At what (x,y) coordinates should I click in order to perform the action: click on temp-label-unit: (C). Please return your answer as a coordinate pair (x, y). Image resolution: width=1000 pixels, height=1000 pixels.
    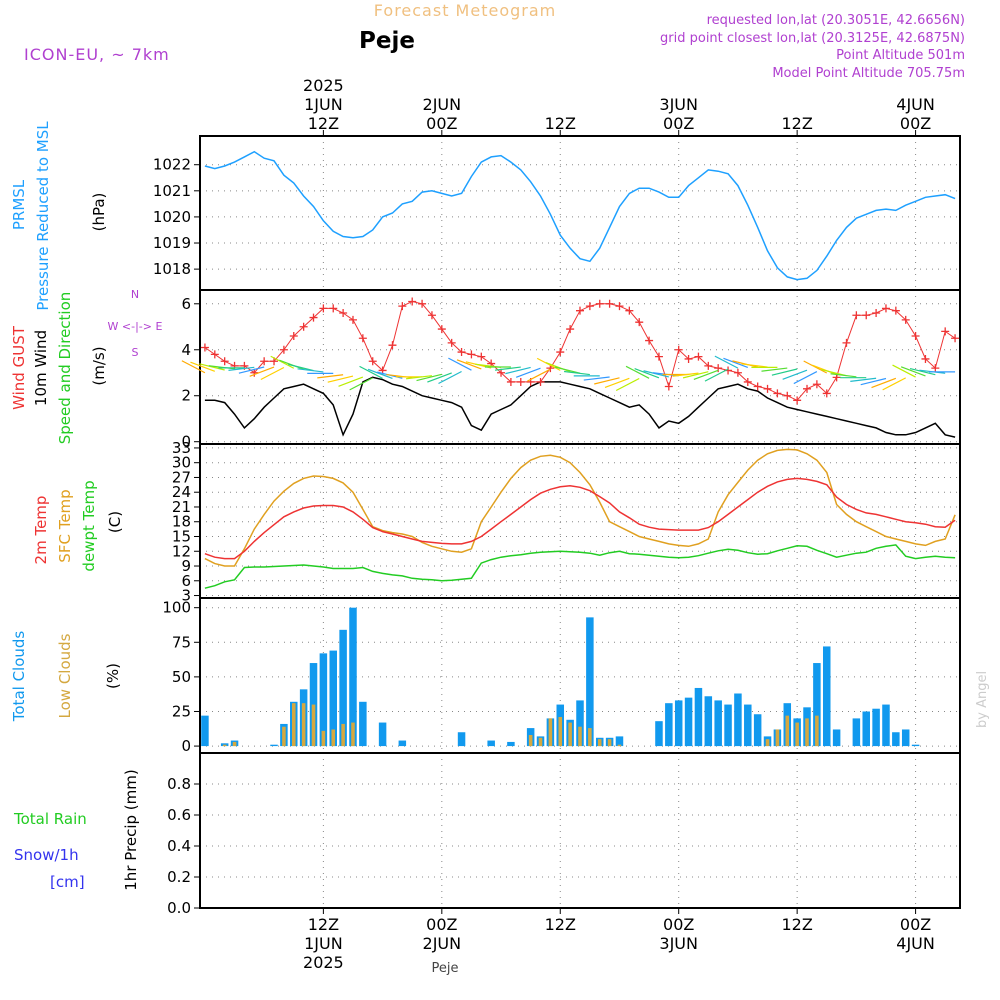
    Looking at the image, I should click on (115, 522).